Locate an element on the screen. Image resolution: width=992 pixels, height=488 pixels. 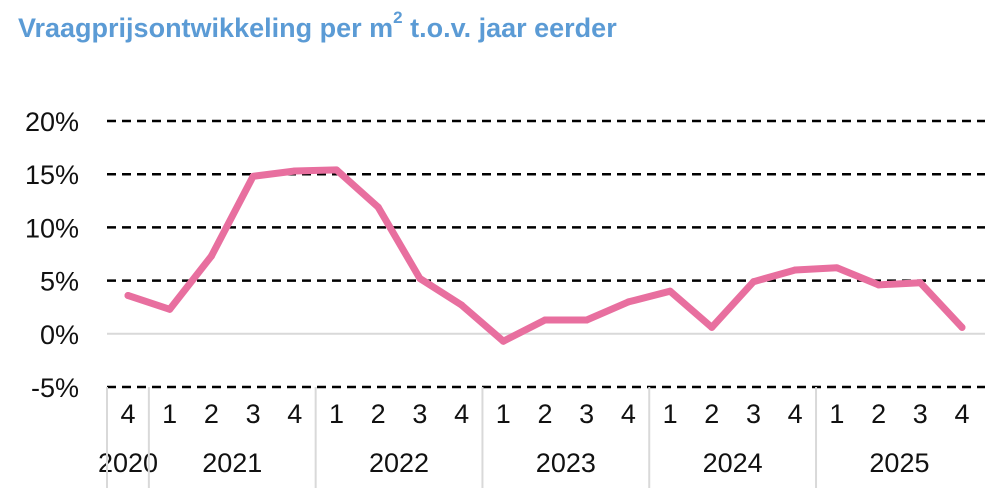
y-tick-label: 15% is located at coordinates (52, 175).